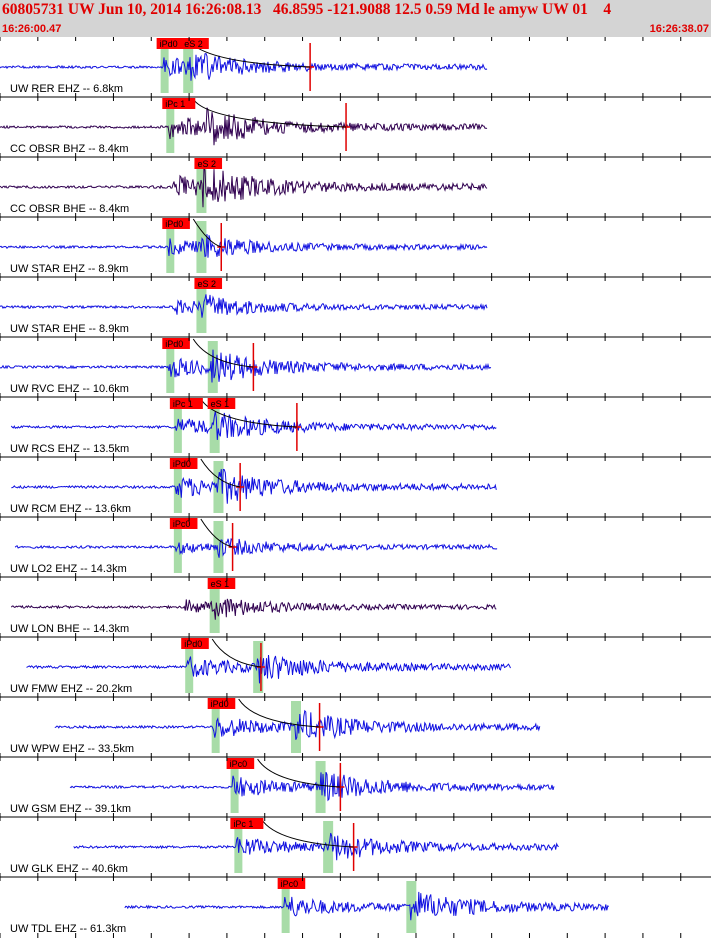 The width and height of the screenshot is (711, 938). I want to click on station-label: CC OBSR BHZ -- 8.4km, so click(69, 149).